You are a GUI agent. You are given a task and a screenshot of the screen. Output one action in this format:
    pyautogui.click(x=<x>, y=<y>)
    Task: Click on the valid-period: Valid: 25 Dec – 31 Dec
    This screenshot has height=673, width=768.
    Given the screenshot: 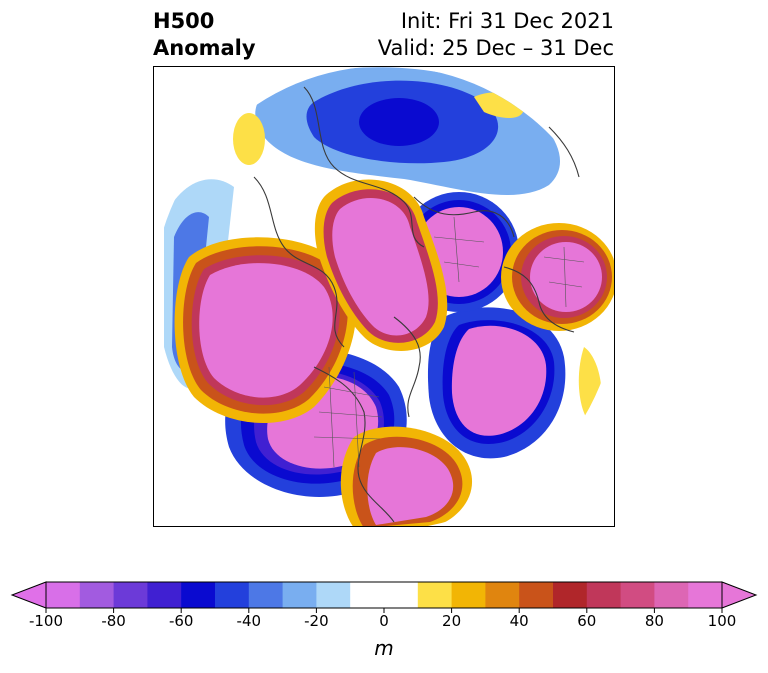 What is the action you would take?
    pyautogui.click(x=495, y=48)
    